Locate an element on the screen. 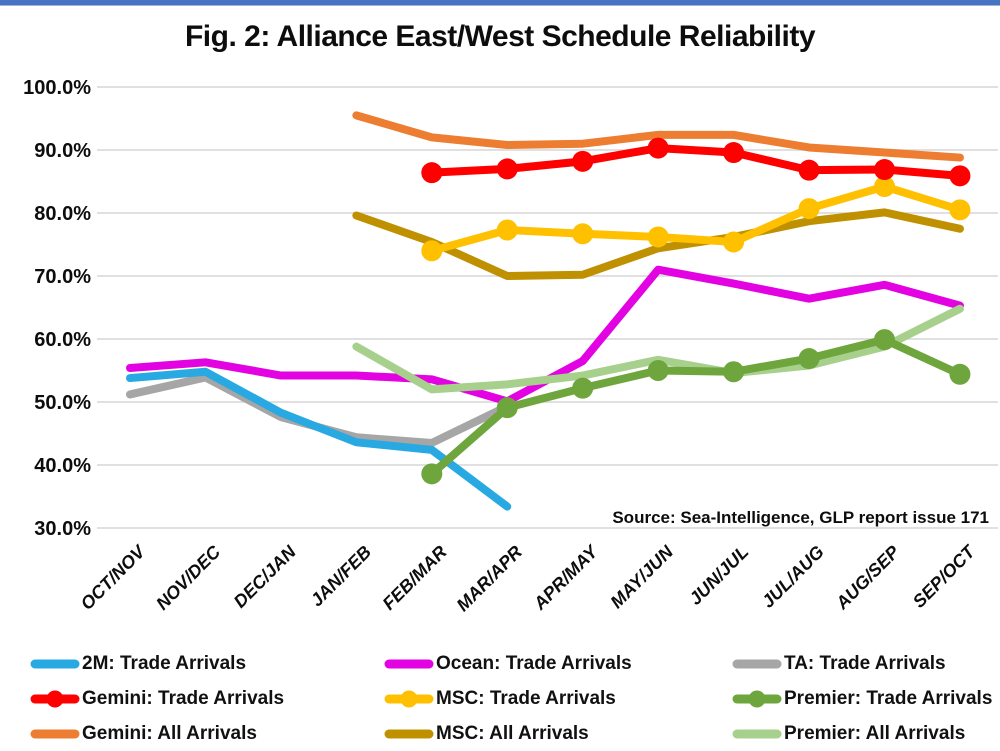 The height and width of the screenshot is (751, 1000). x-axis-tick-label: OCT/NOV is located at coordinates (114, 577).